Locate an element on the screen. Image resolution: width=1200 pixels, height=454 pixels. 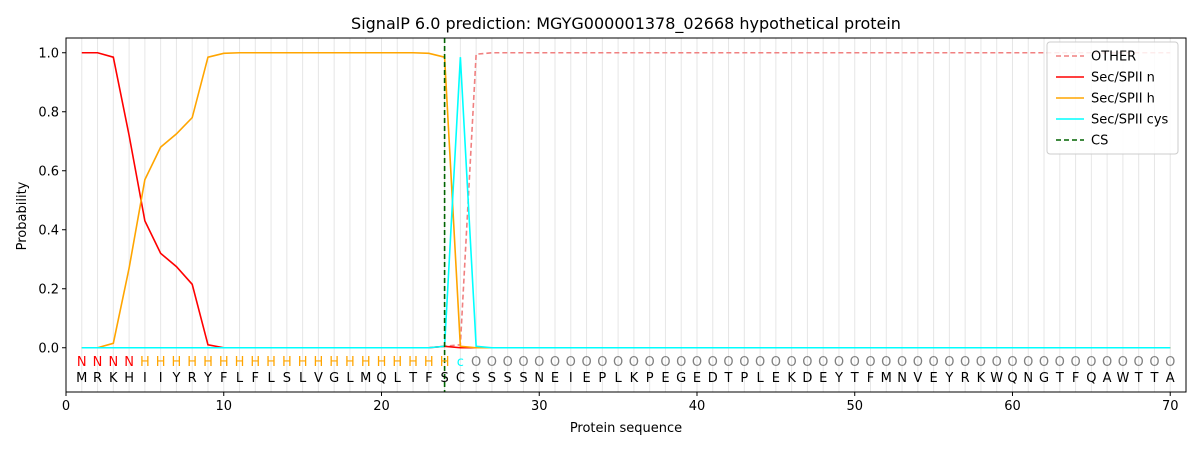
legend-entry: CS is located at coordinates (1099, 141).